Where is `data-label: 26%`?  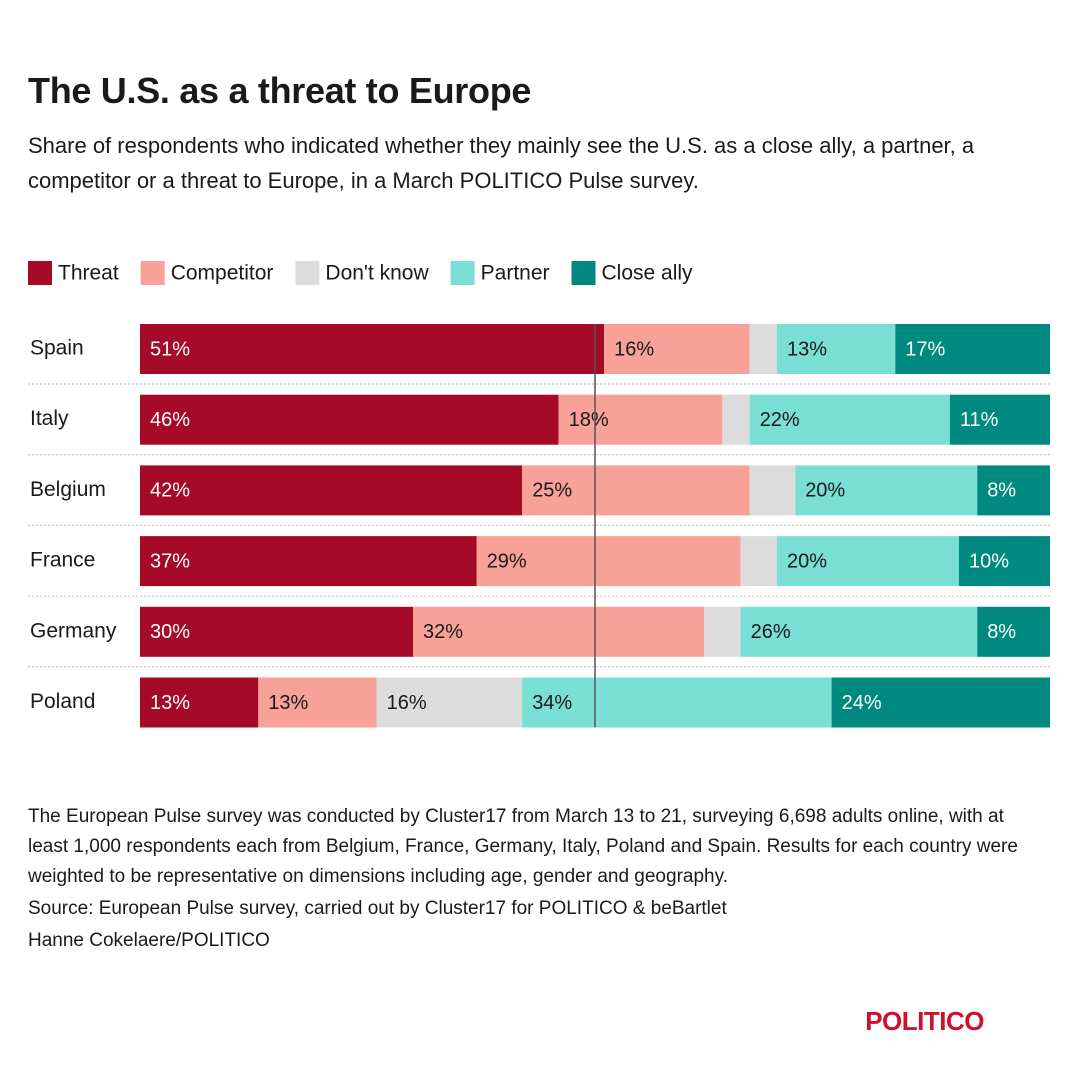
data-label: 26% is located at coordinates (771, 632).